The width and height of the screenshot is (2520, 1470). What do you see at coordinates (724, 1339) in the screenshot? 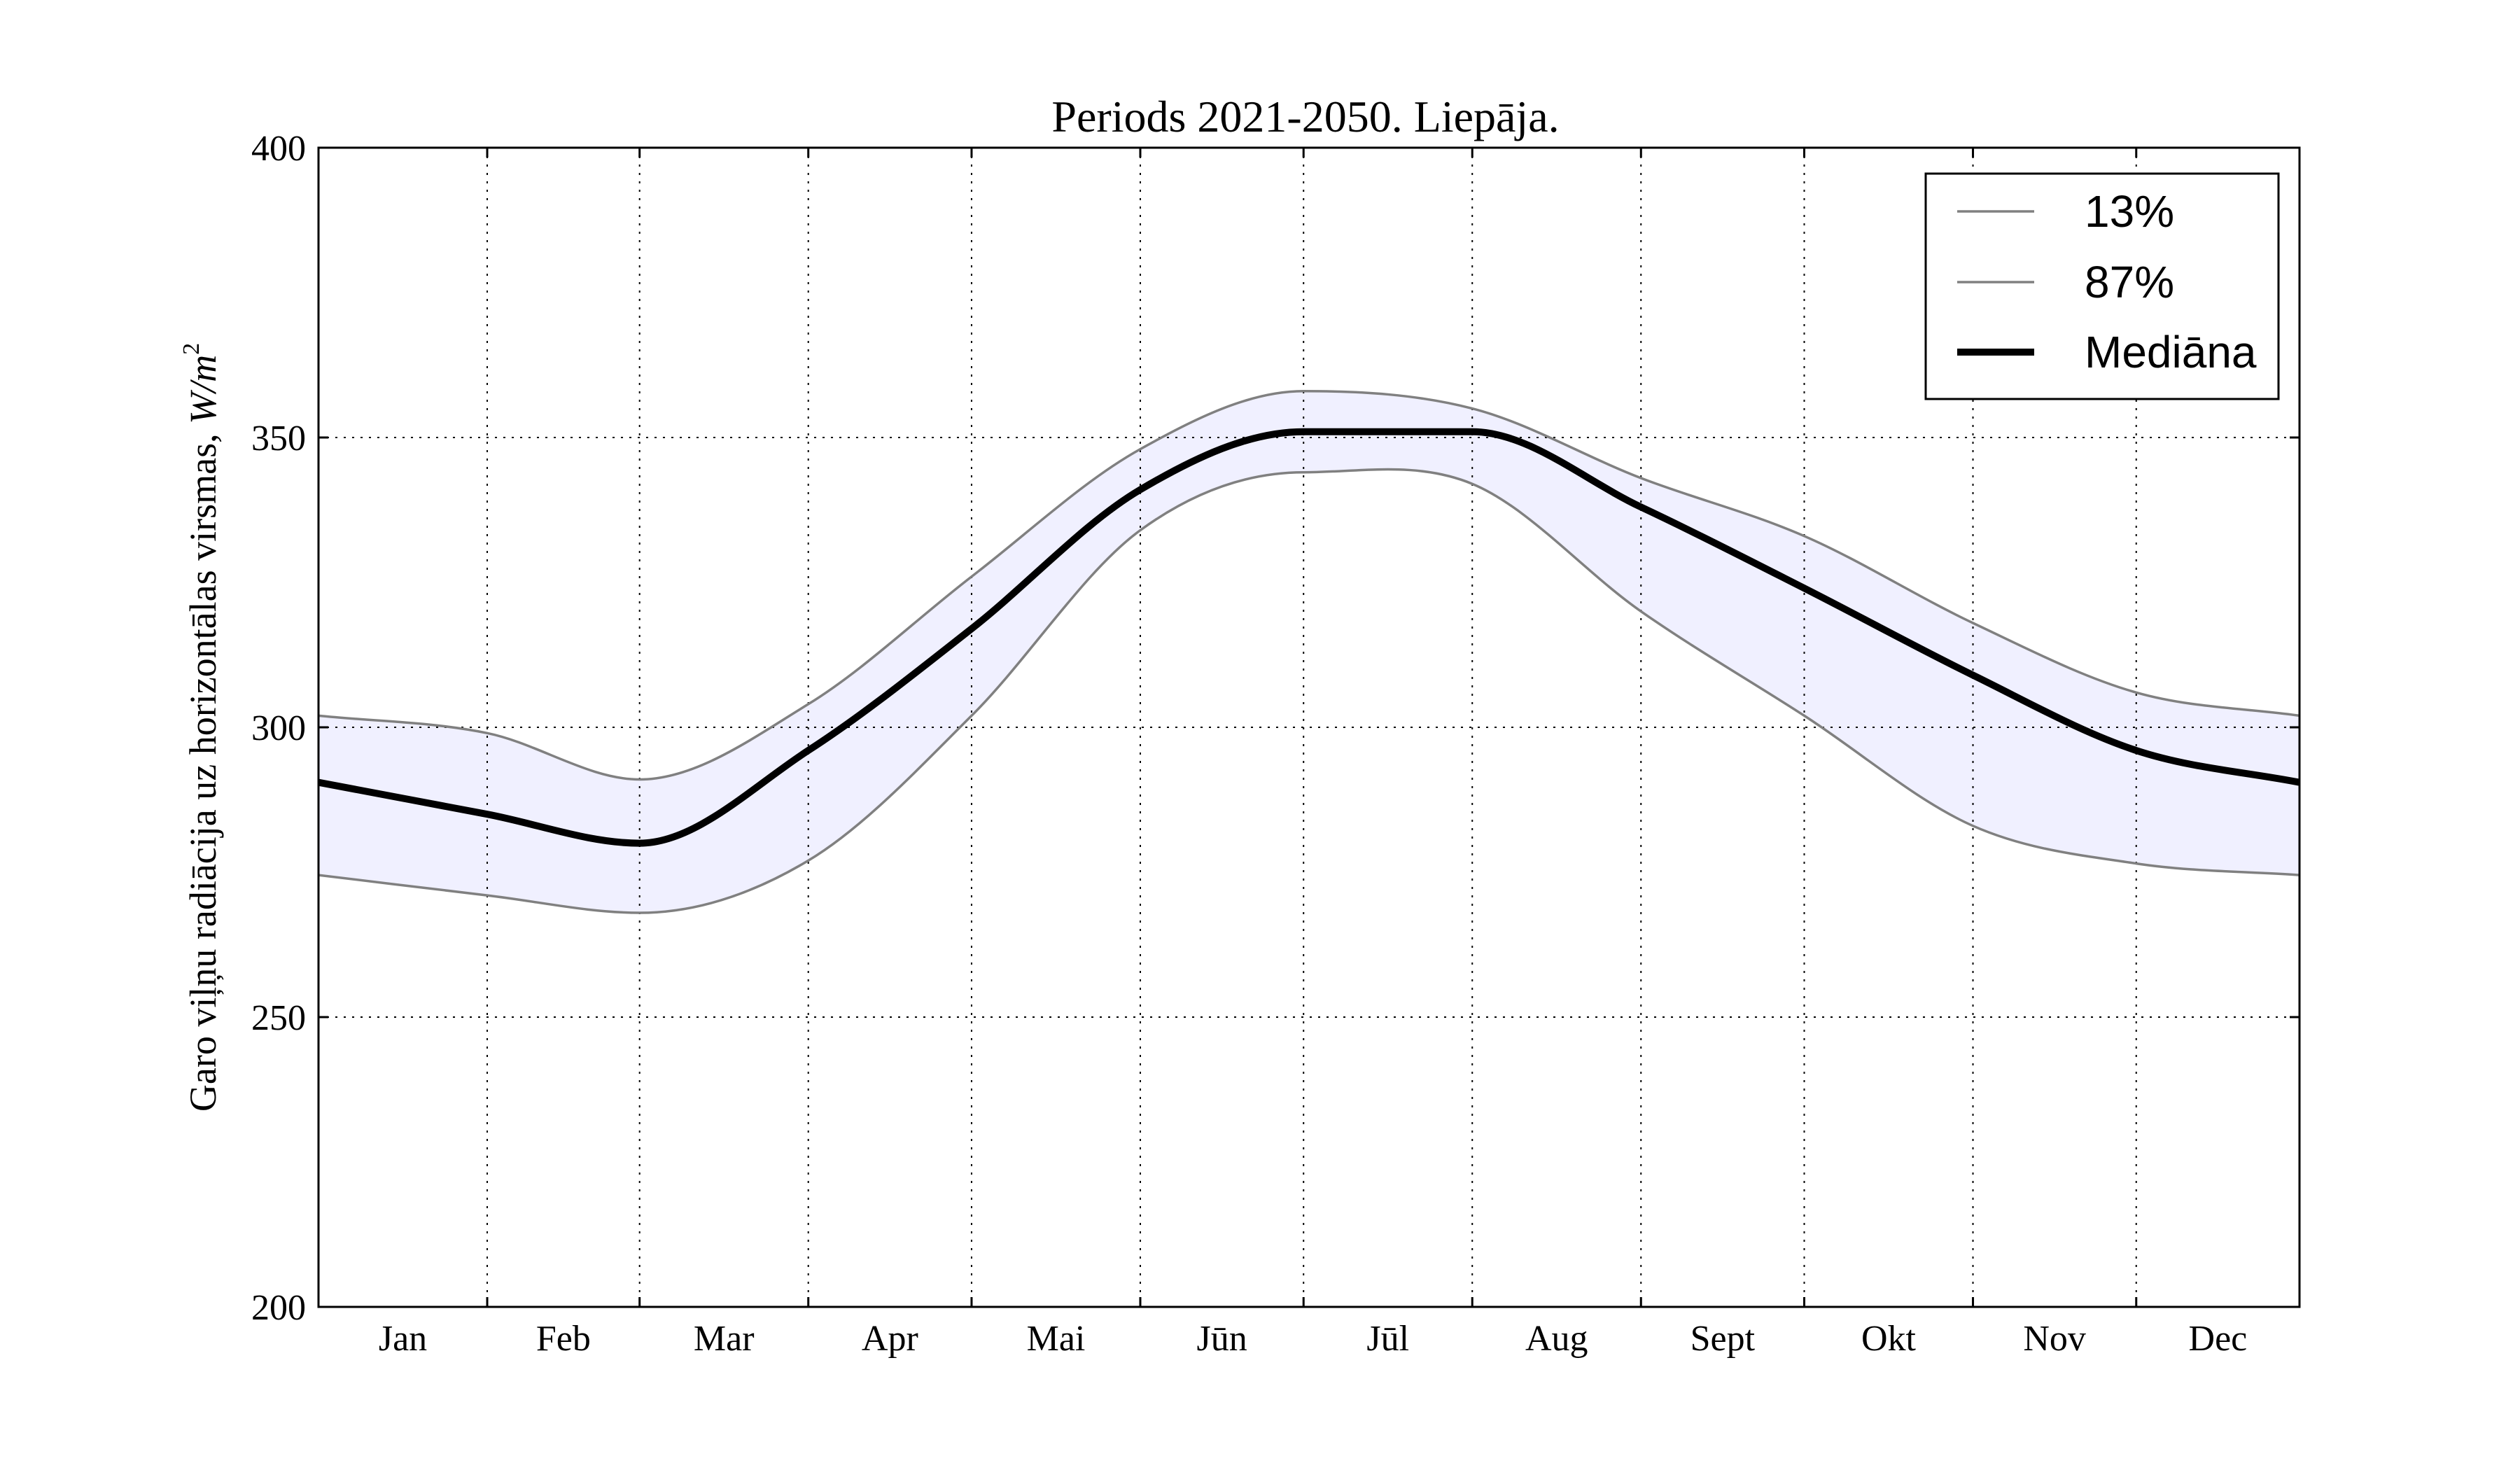
I see `x-tick-label: Mar` at bounding box center [724, 1339].